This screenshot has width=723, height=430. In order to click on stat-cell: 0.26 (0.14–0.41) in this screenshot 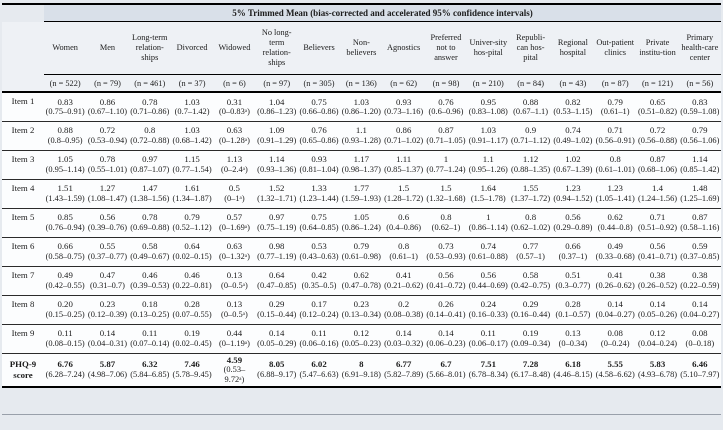, I will do `click(446, 310)`.